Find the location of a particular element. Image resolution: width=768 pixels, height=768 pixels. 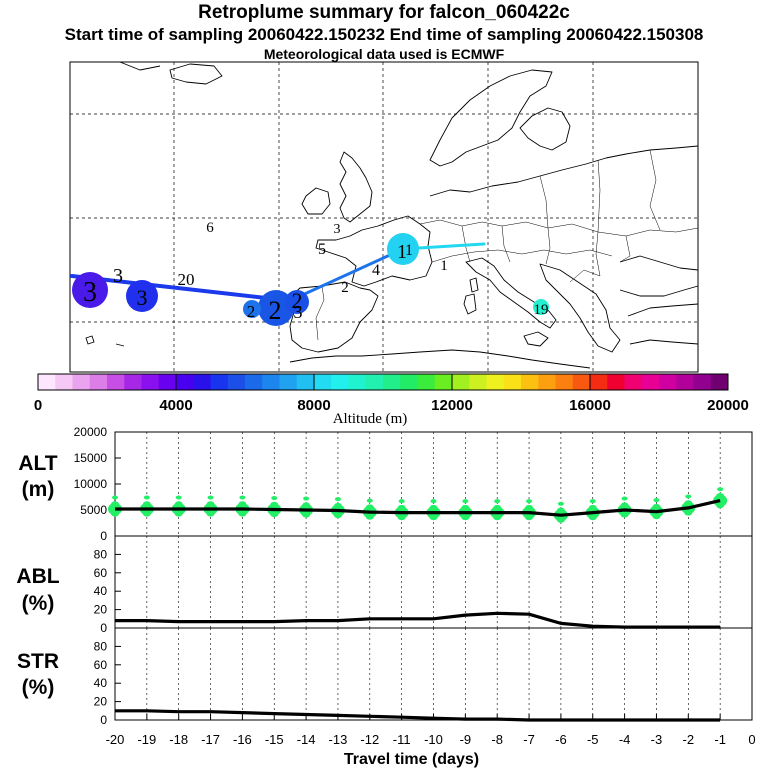

x-tick-label: -6 is located at coordinates (561, 739).